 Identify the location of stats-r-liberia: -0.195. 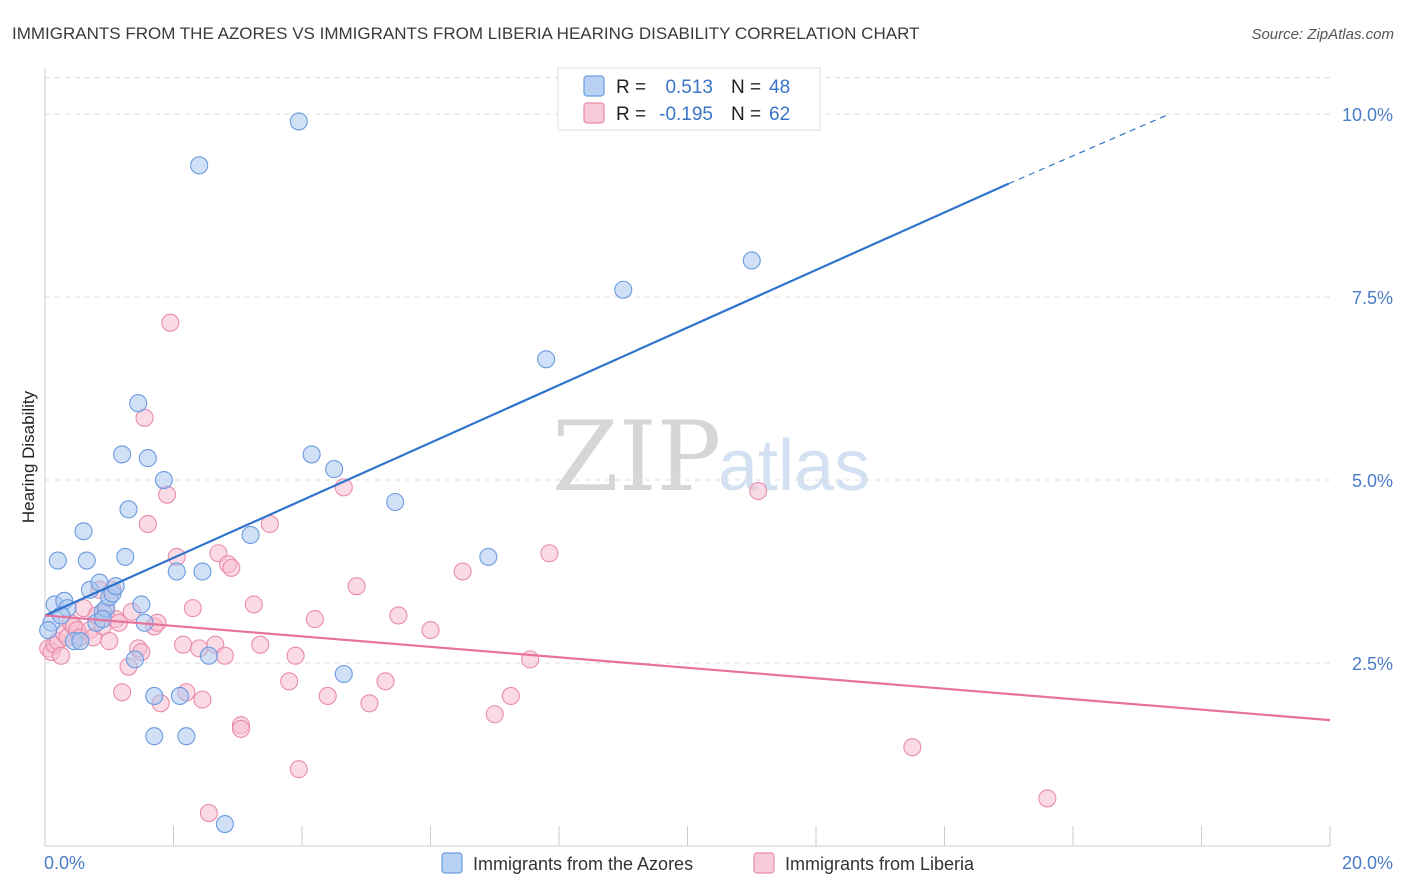
(686, 114).